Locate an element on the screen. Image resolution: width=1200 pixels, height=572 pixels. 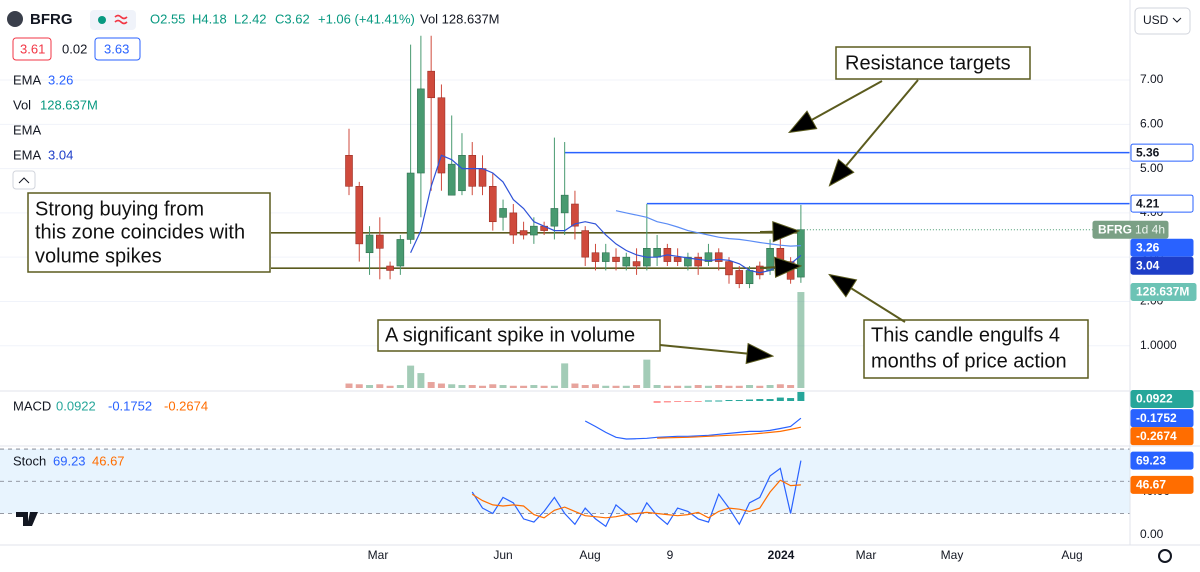
price-tag-label: 3.04 is located at coordinates (1148, 265).